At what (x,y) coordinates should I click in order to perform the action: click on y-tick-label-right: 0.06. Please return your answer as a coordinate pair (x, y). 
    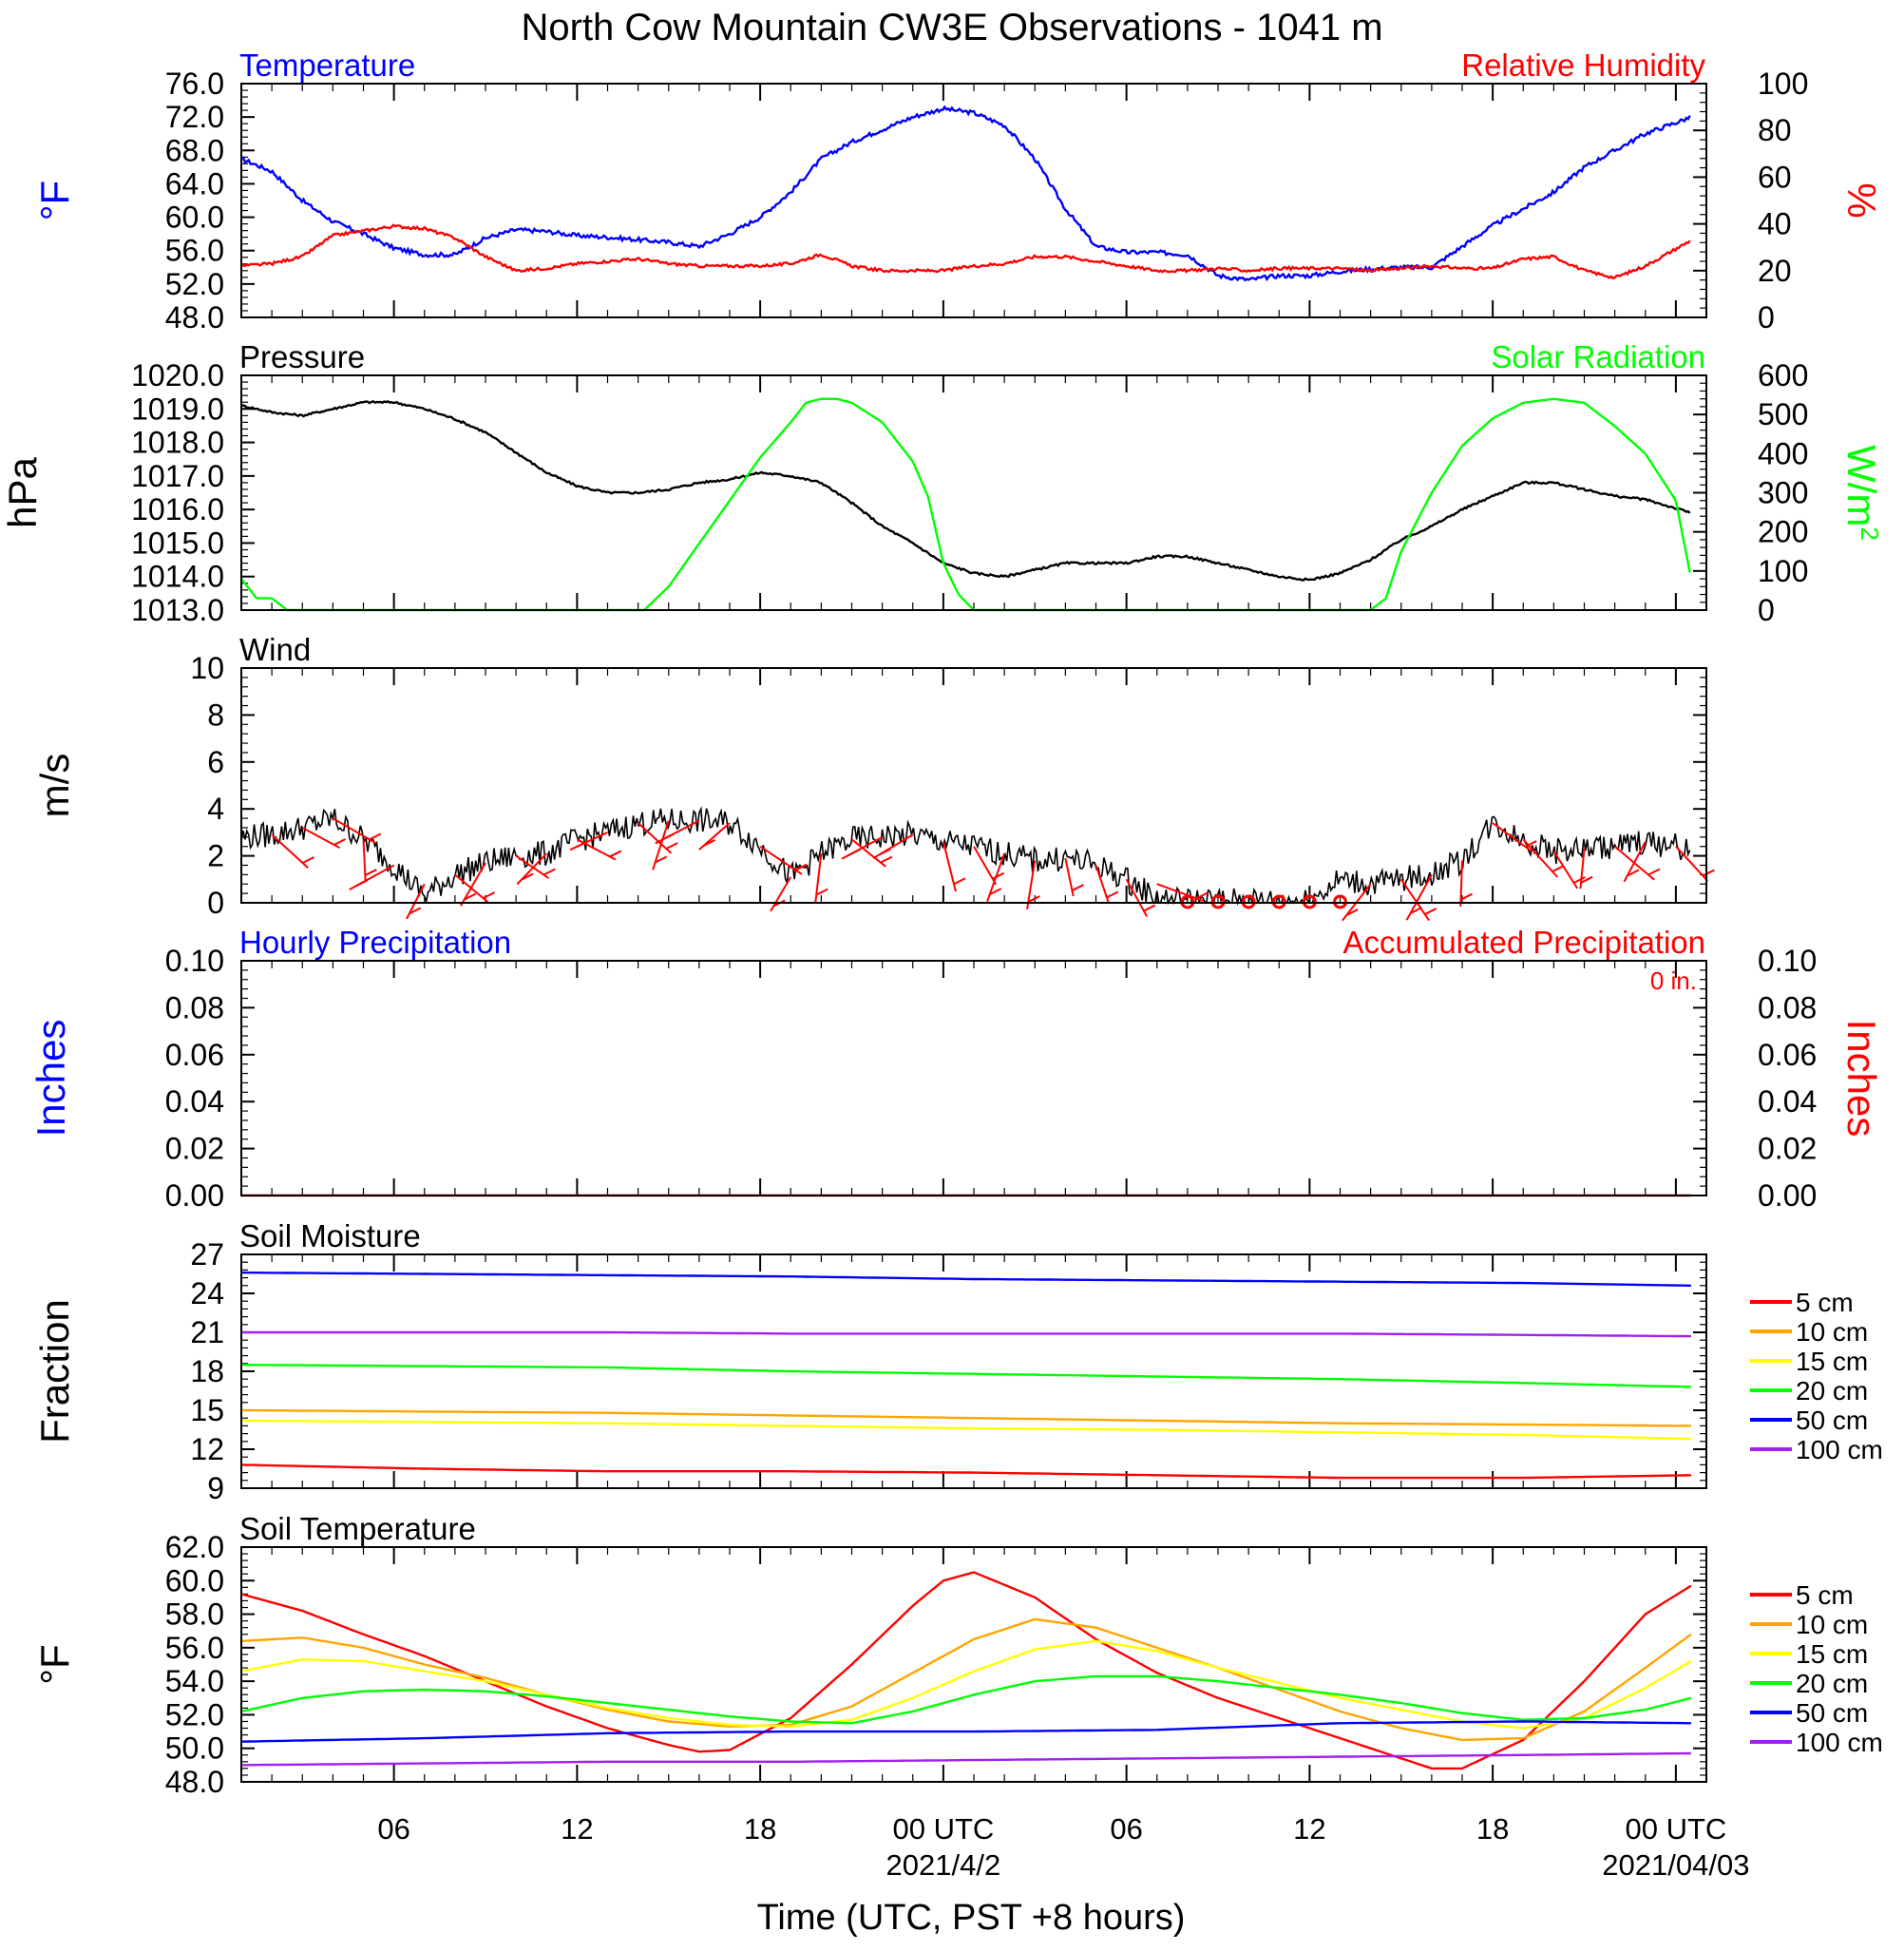
    Looking at the image, I should click on (1787, 1055).